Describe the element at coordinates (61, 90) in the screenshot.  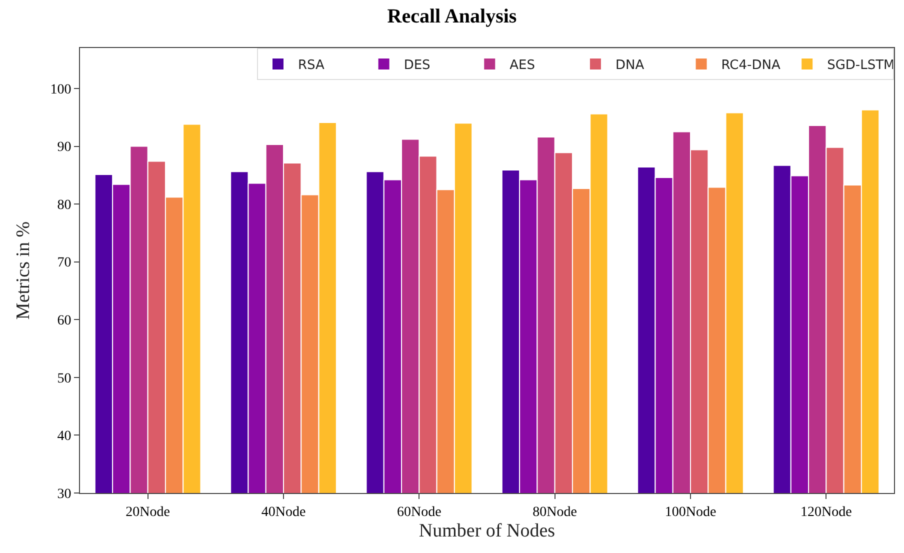
I see `y-tick-label: 100` at that location.